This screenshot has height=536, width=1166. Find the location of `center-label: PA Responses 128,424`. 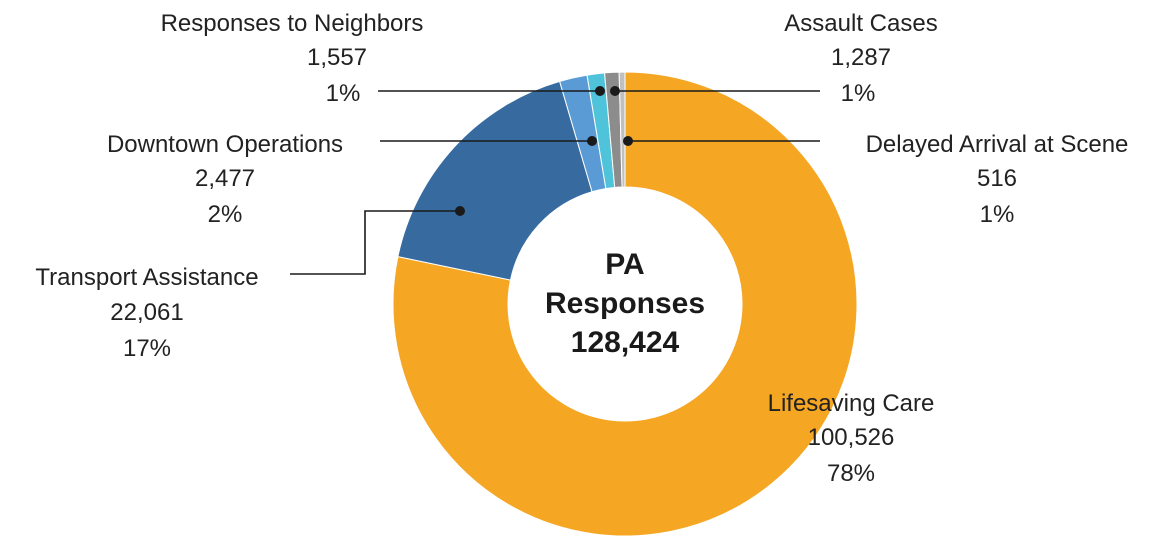

center-label: PA Responses 128,424 is located at coordinates (625, 303).